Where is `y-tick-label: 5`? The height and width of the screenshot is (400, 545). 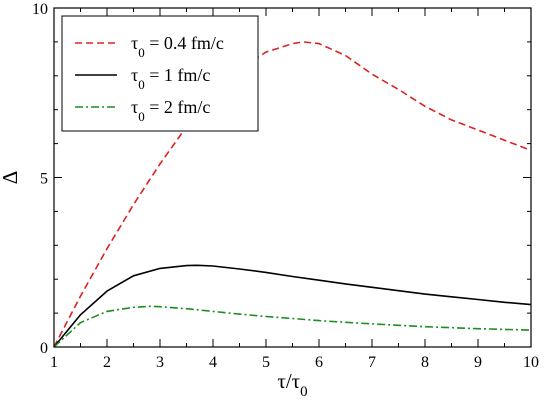
y-tick-label: 5 is located at coordinates (44, 179).